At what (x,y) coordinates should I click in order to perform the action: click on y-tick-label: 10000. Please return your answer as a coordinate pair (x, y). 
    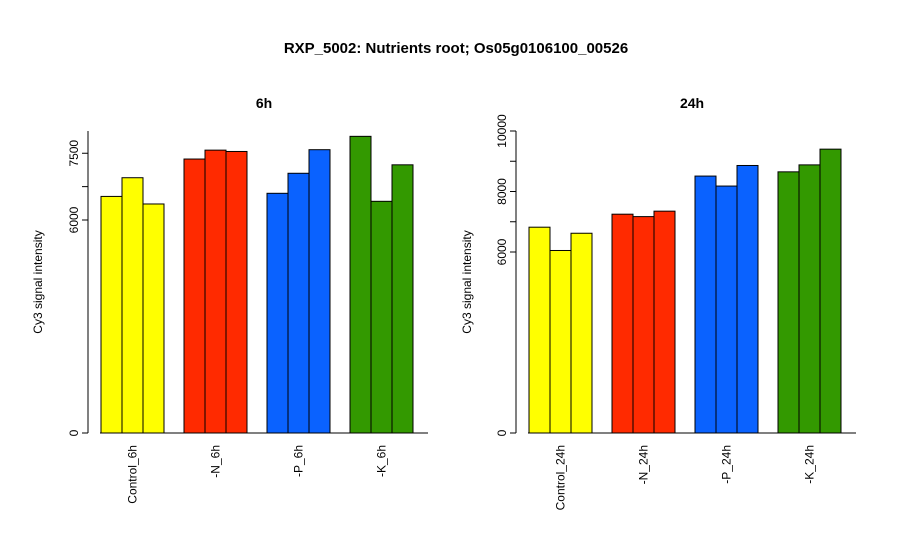
    Looking at the image, I should click on (502, 131).